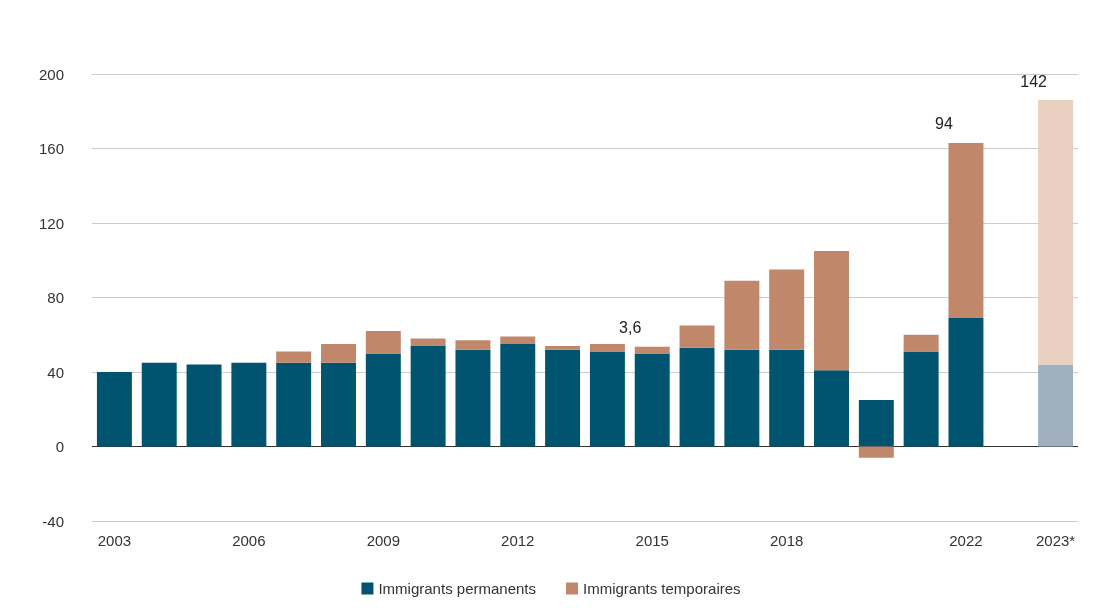 This screenshot has width=1102, height=609. Describe the element at coordinates (114, 540) in the screenshot. I see `x-tick-label: 2003` at that location.